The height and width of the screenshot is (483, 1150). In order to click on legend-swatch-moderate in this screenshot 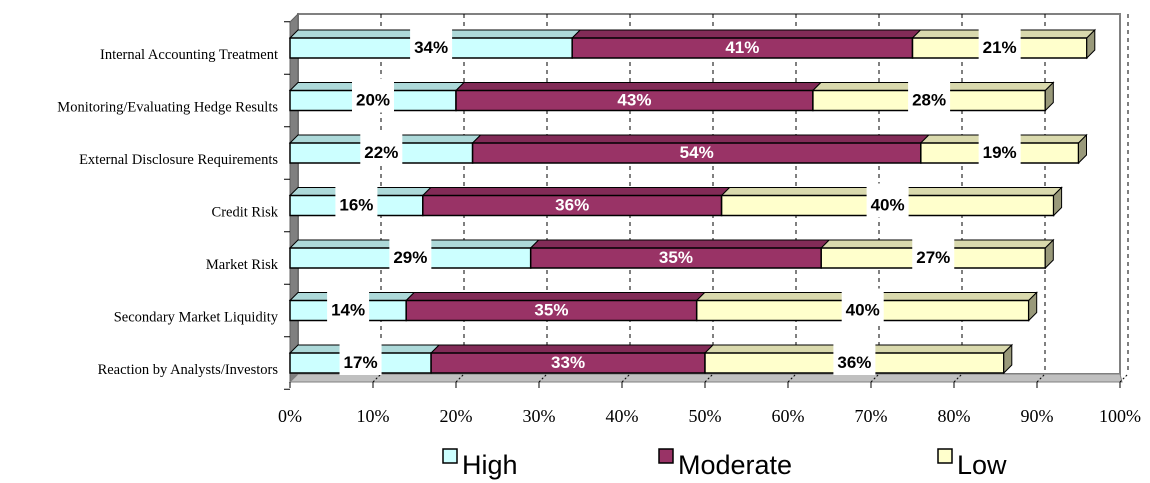, I will do `click(666, 456)`.